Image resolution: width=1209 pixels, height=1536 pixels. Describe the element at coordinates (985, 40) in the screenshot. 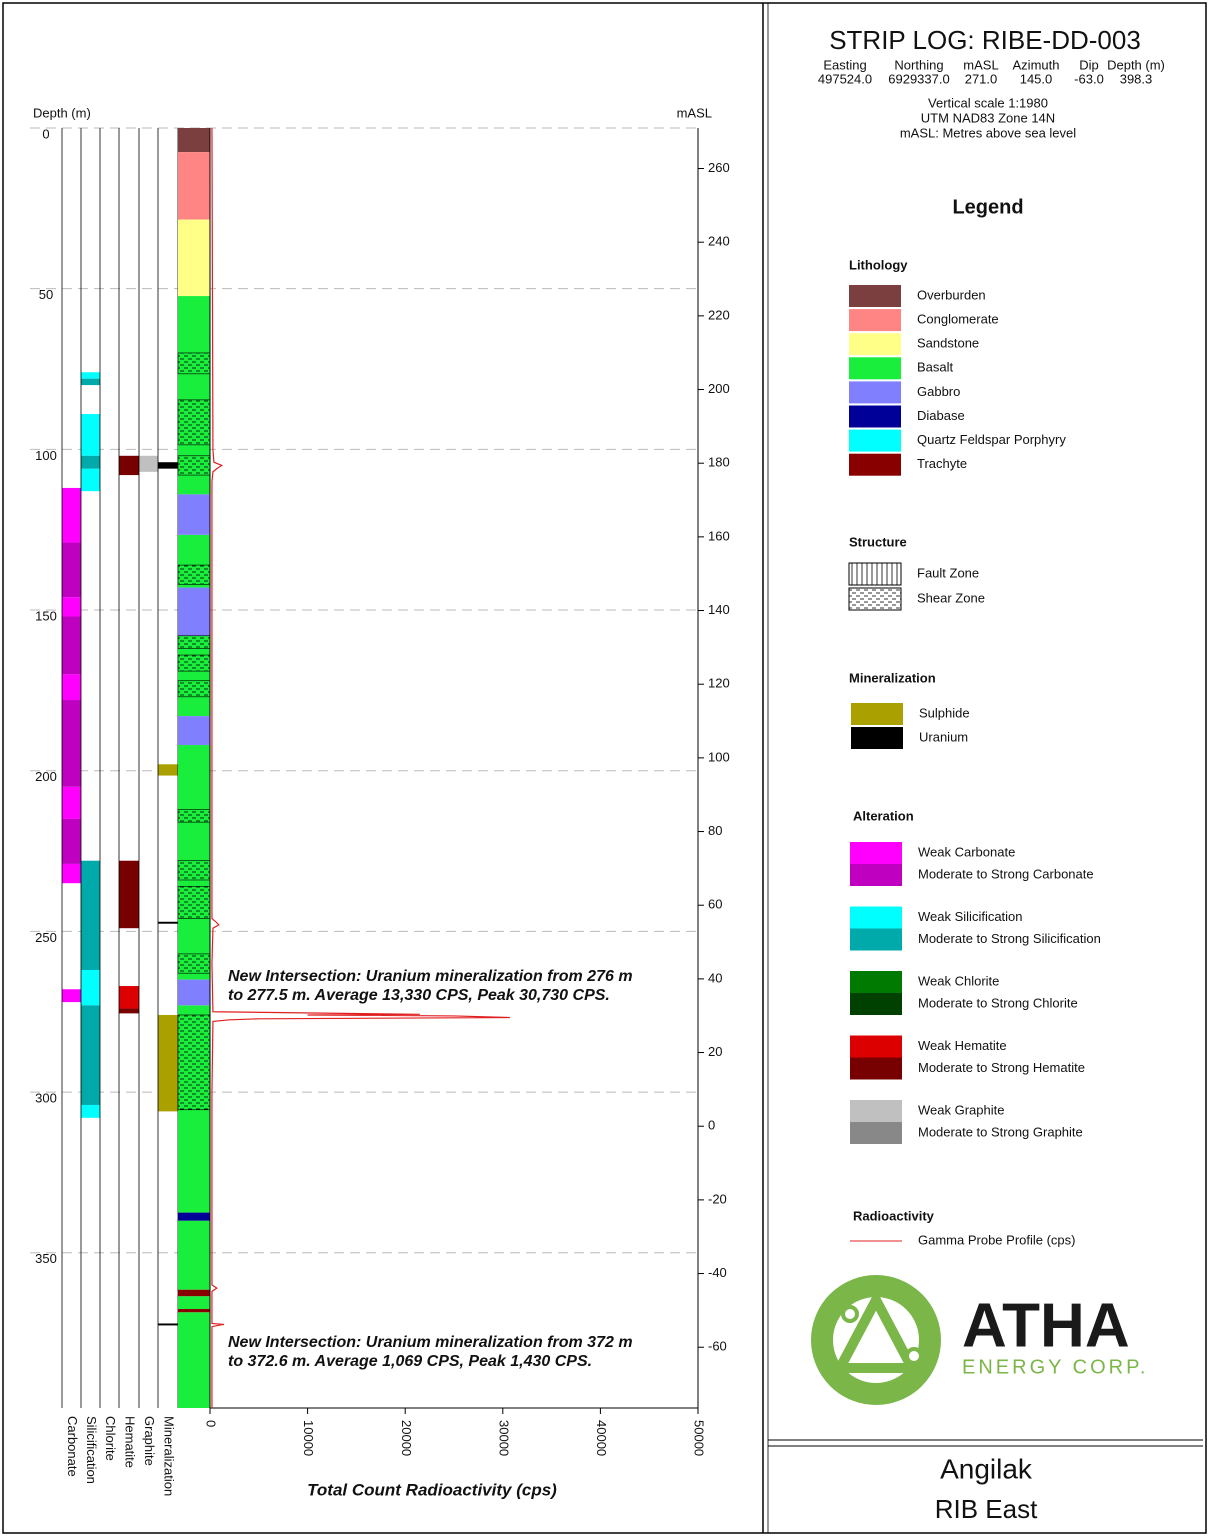

I see `title: STRIP LOG: RIBE-DD-003` at that location.